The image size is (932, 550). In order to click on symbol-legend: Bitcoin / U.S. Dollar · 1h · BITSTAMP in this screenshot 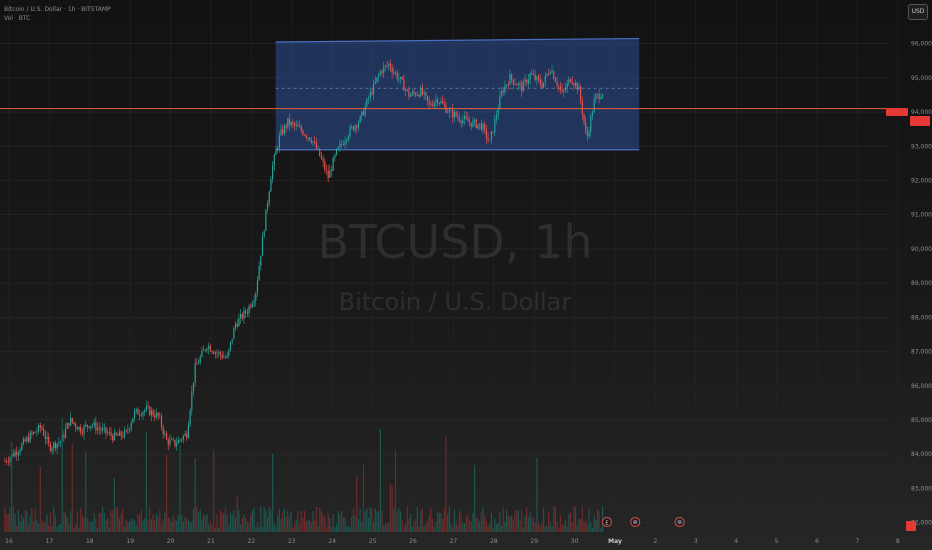, I will do `click(57, 9)`.